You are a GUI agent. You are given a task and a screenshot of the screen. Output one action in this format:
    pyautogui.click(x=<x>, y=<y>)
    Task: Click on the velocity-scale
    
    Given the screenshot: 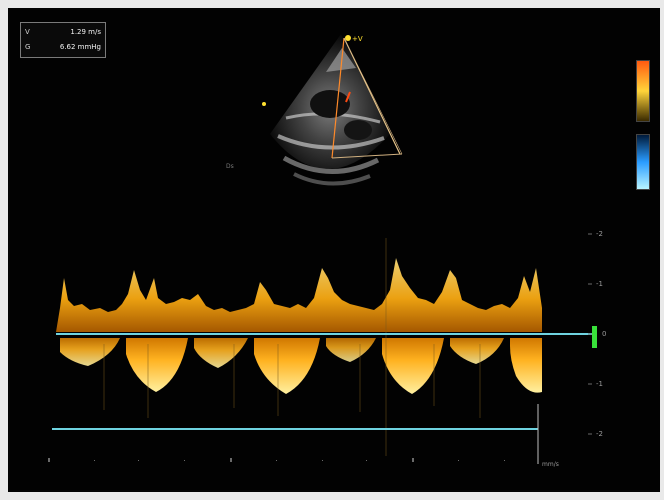 What is the action you would take?
    pyautogui.click(x=590, y=334)
    